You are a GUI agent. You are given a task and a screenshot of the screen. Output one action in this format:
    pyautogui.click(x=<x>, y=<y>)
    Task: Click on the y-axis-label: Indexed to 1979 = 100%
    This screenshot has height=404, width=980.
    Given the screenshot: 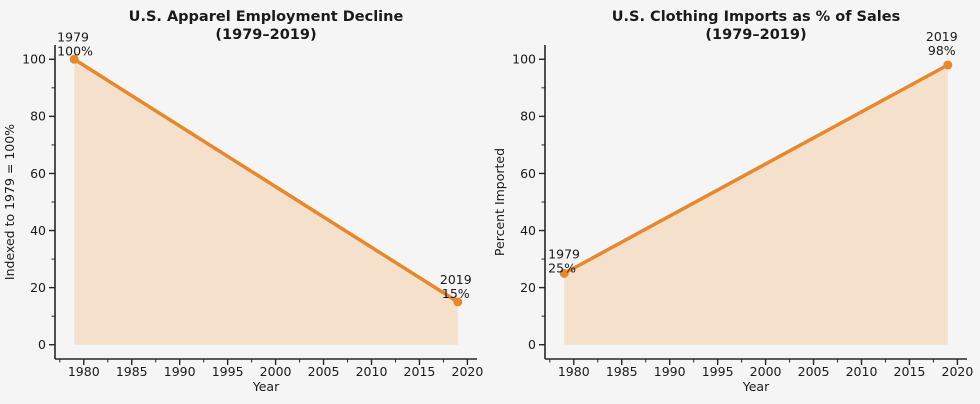 What is the action you would take?
    pyautogui.click(x=9, y=202)
    